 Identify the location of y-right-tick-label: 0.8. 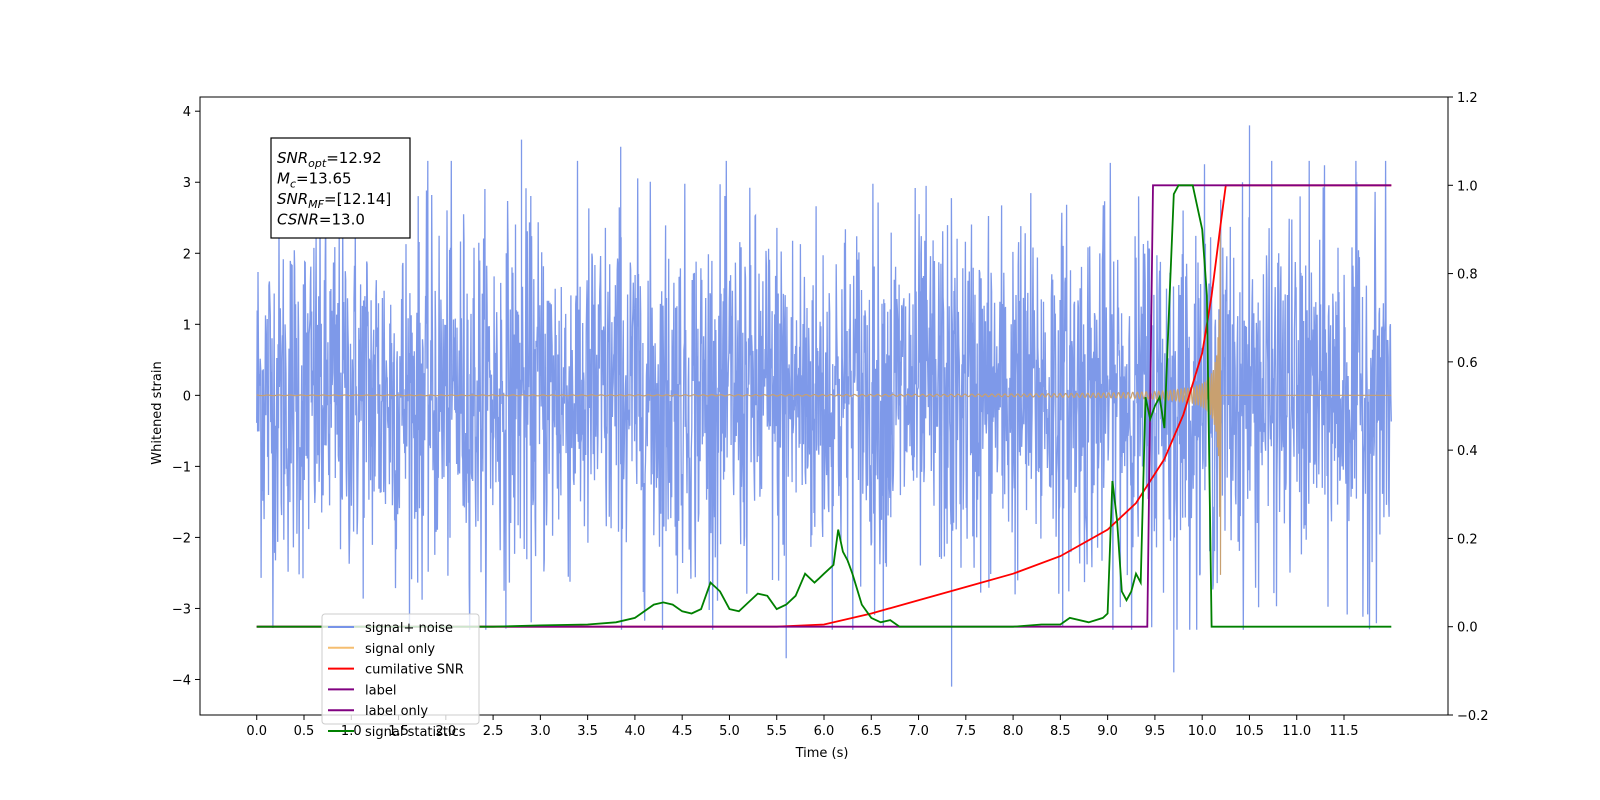
(1467, 275).